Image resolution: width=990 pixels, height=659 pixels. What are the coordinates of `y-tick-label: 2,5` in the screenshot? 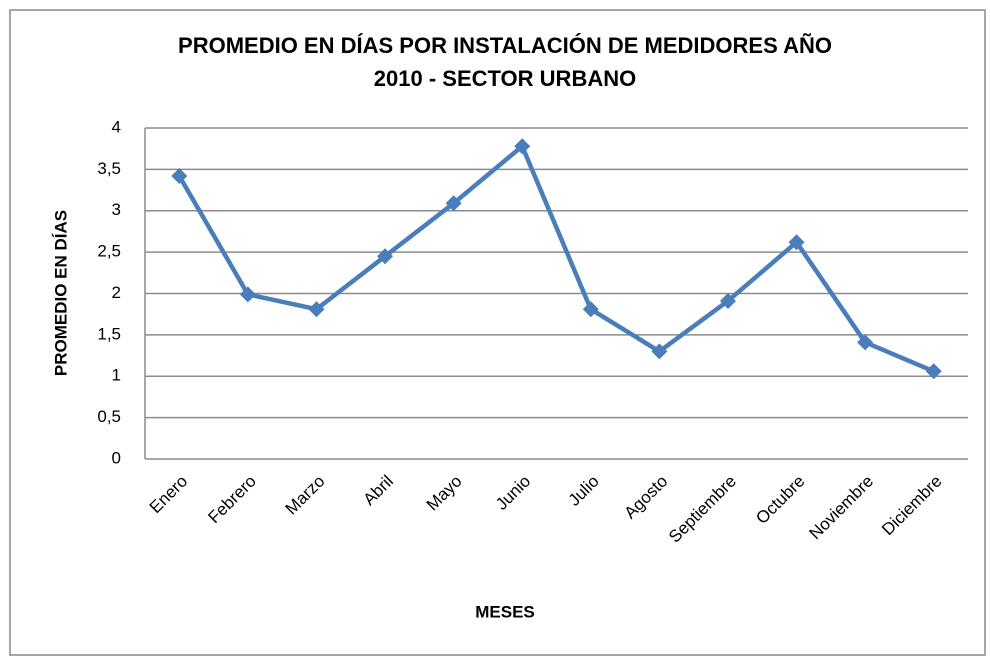 It's located at (109, 251).